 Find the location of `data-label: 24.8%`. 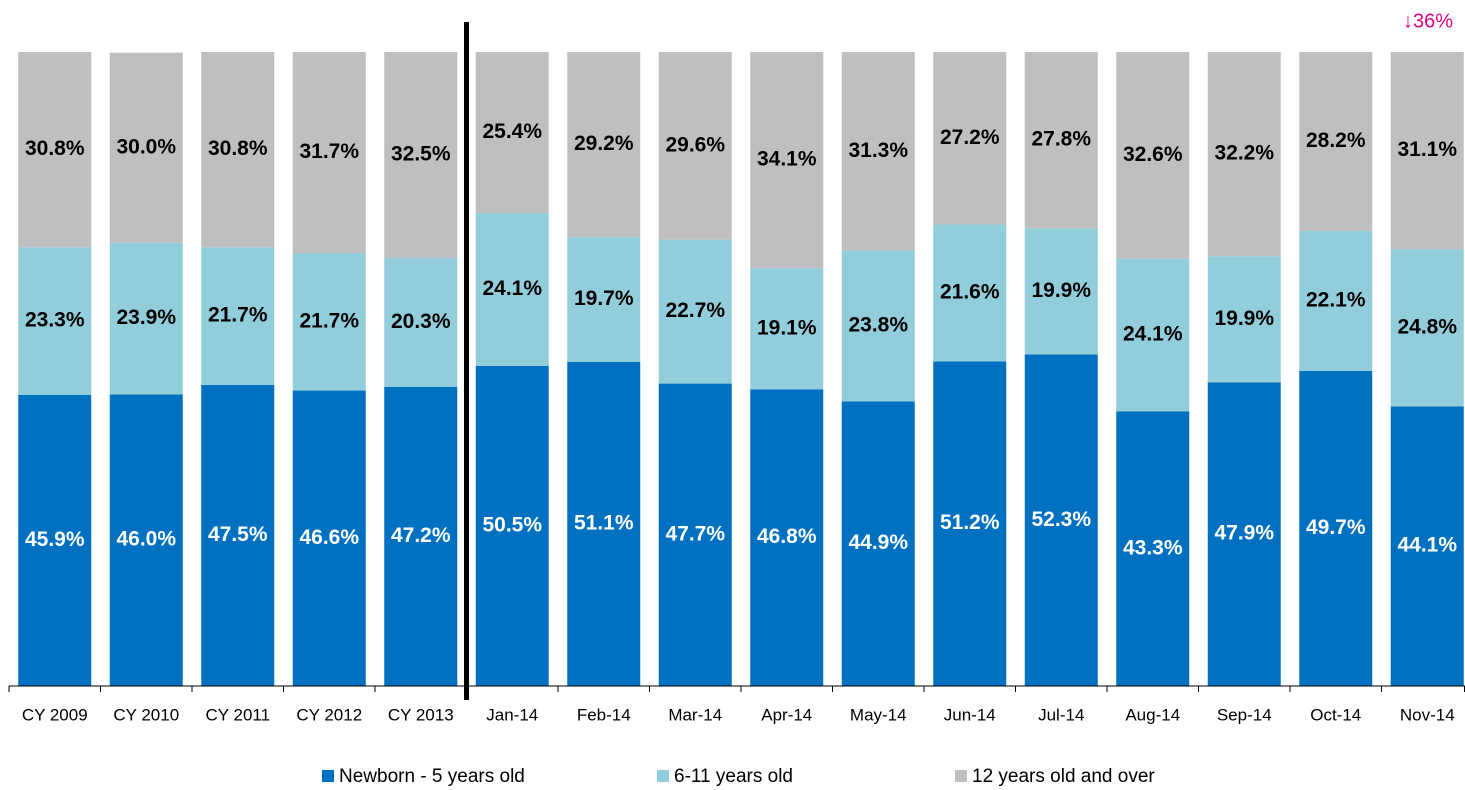

data-label: 24.8% is located at coordinates (1427, 326).